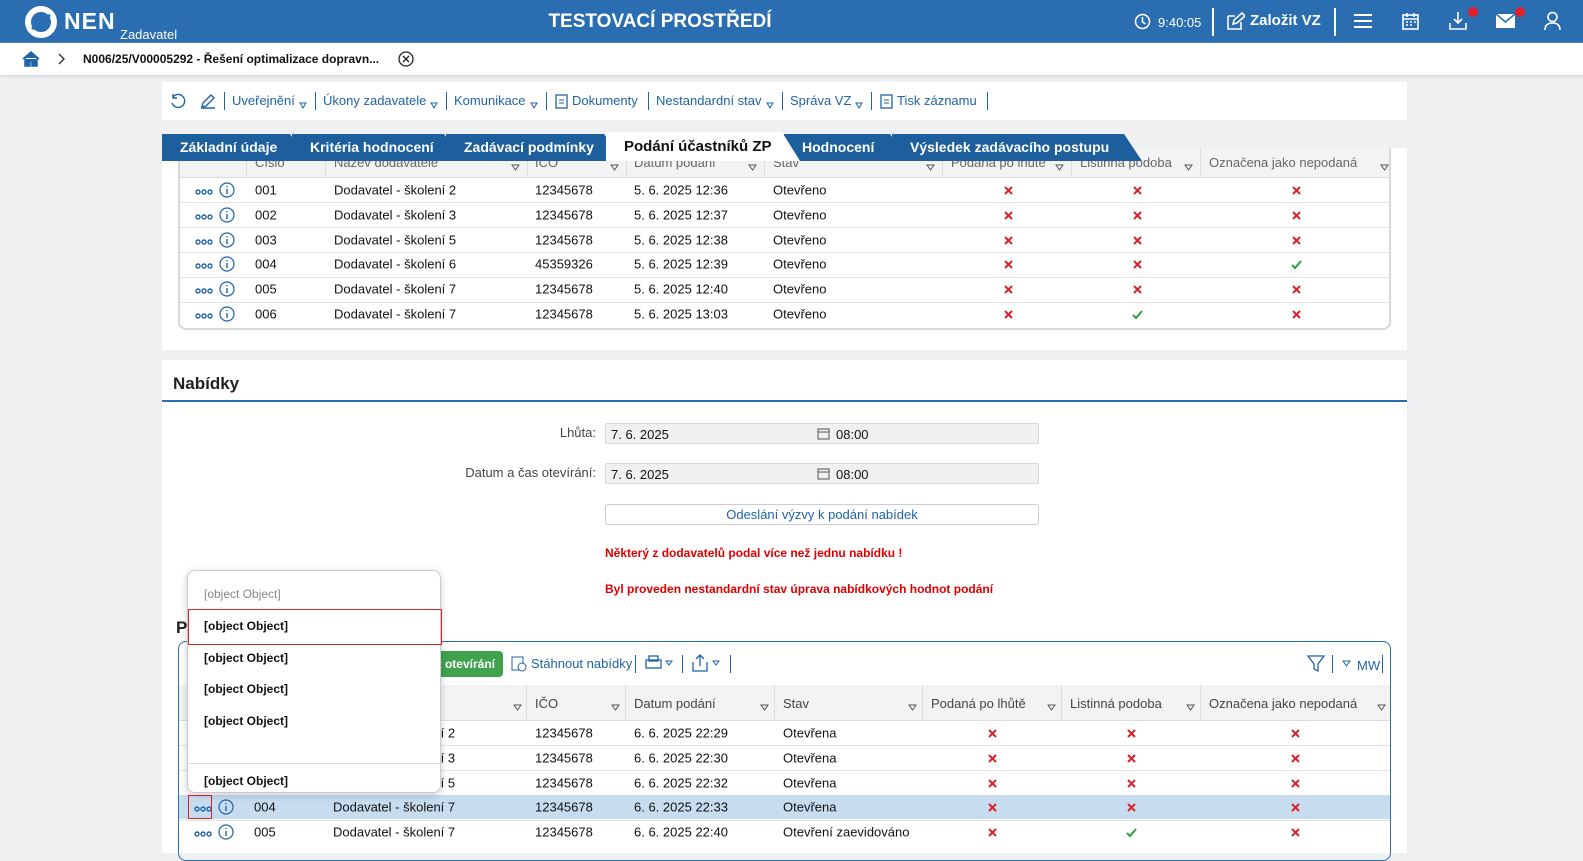  I want to click on column-separator, so click(527, 163).